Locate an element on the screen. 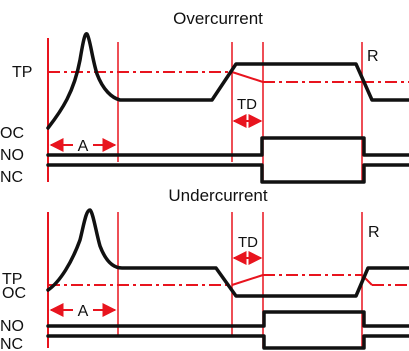  undercurrent-label-a: A is located at coordinates (83, 311).